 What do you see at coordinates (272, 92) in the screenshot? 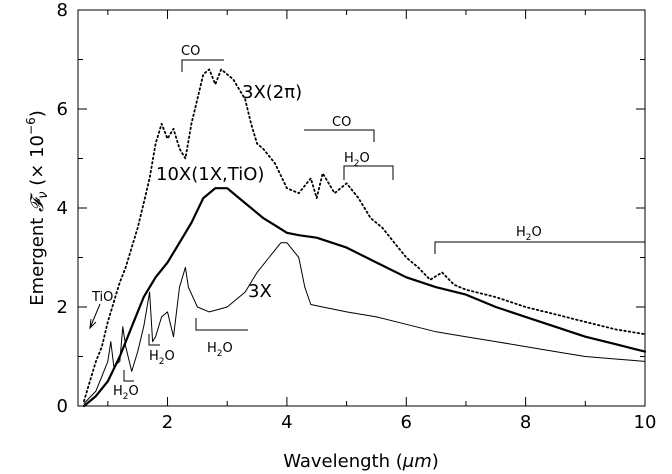
I see `label-3x-2pi: 3X(2π)` at bounding box center [272, 92].